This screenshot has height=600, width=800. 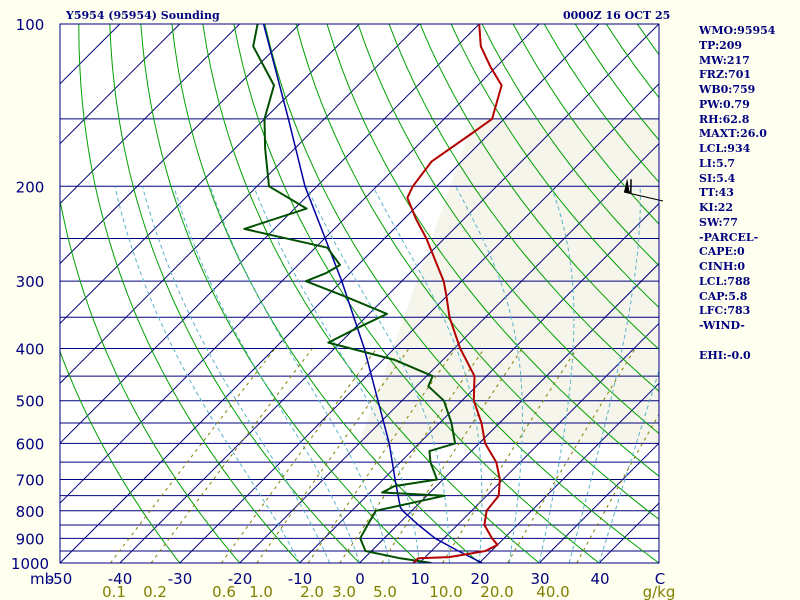 What do you see at coordinates (722, 266) in the screenshot?
I see `stat-cinh: CINH:0` at bounding box center [722, 266].